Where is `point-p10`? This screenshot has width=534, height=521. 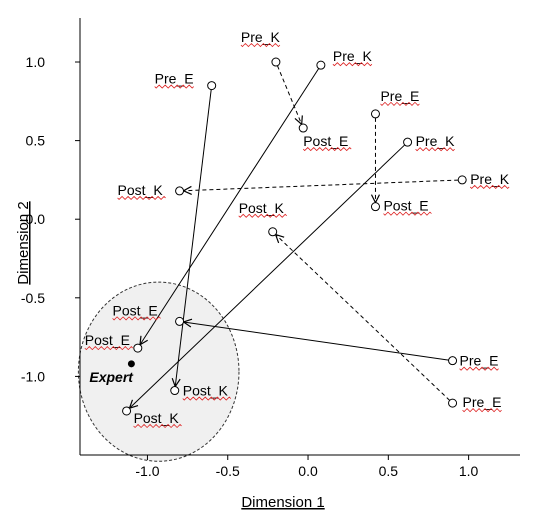 point-p10 is located at coordinates (127, 411).